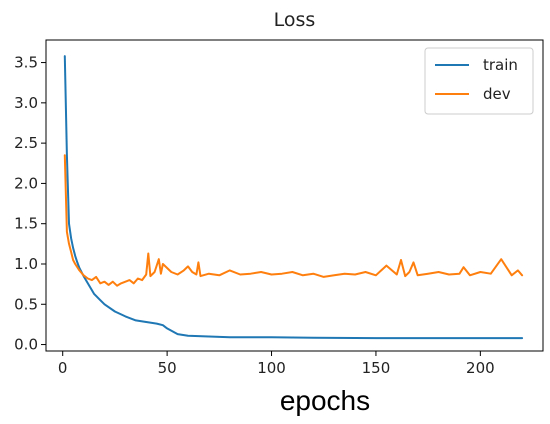  Describe the element at coordinates (325, 400) in the screenshot. I see `x-axis-label: epochs` at that location.